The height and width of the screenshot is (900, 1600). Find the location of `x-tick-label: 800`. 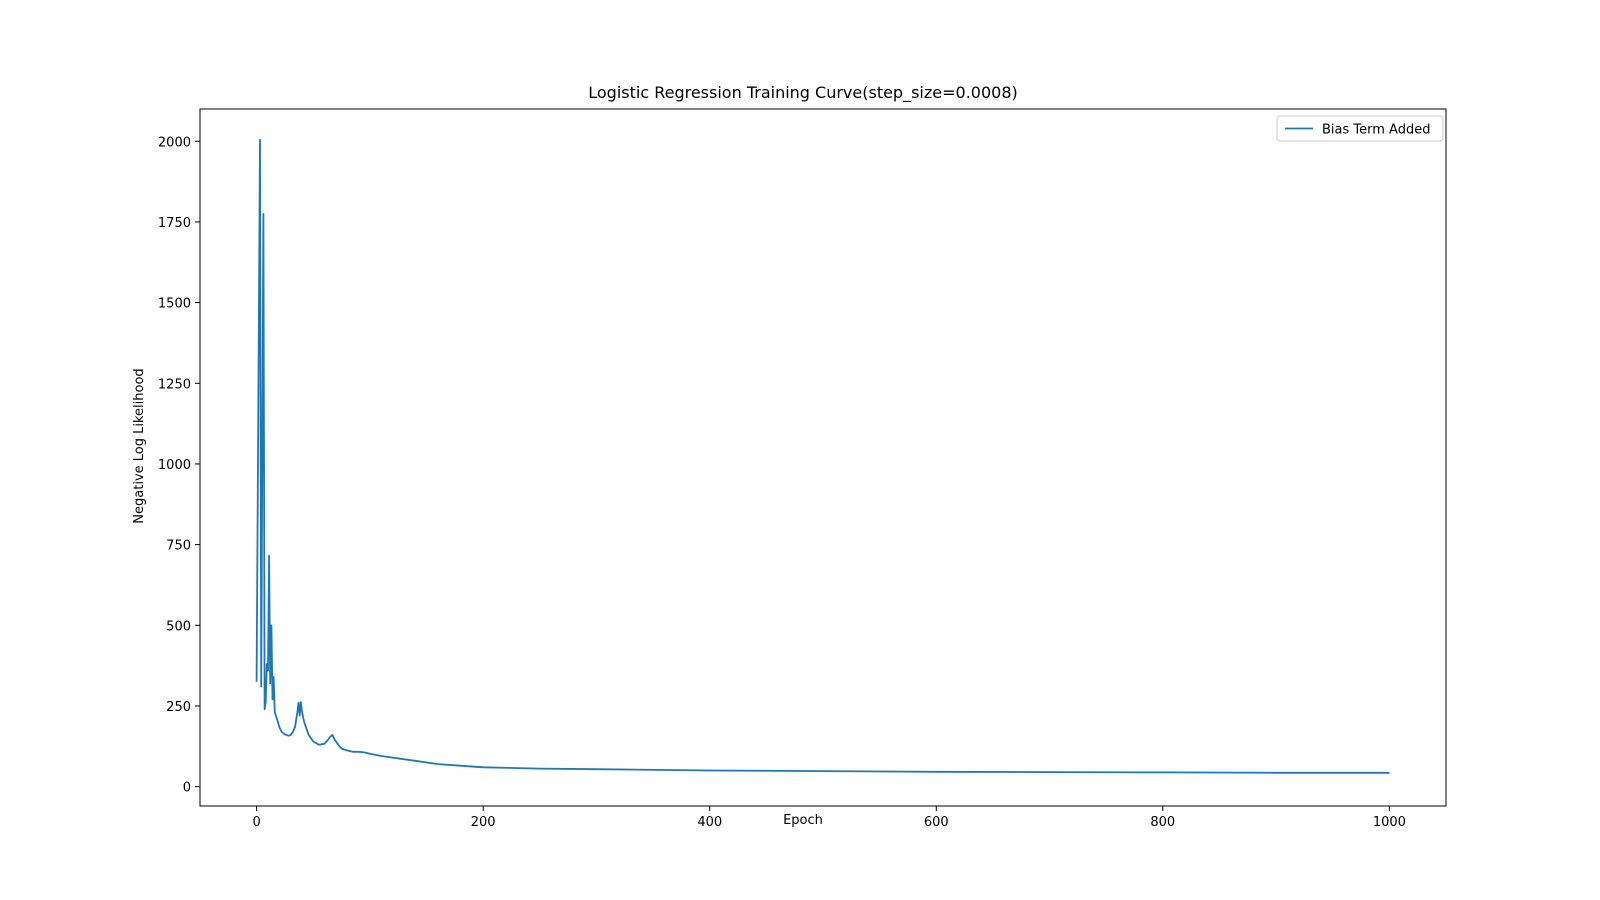

x-tick-label: 800 is located at coordinates (1162, 822).